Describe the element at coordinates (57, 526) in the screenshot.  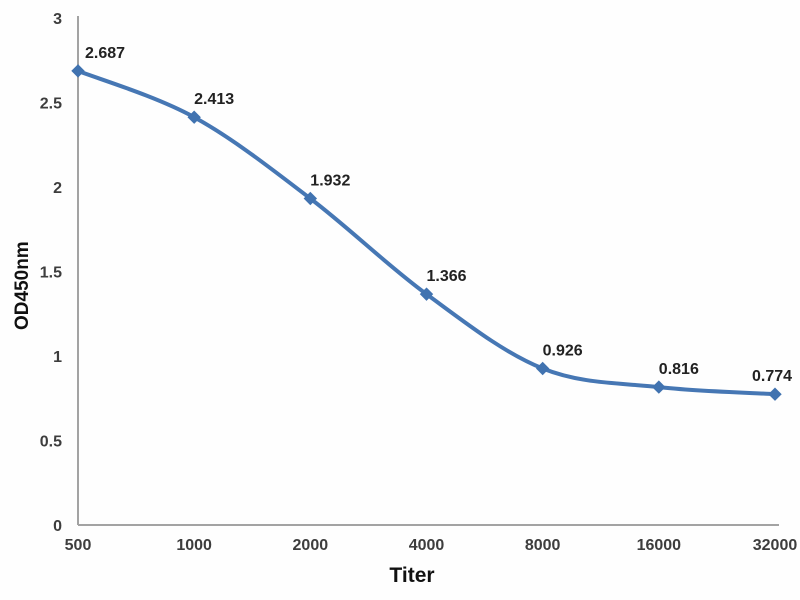
I see `y-tick-label: 0` at that location.